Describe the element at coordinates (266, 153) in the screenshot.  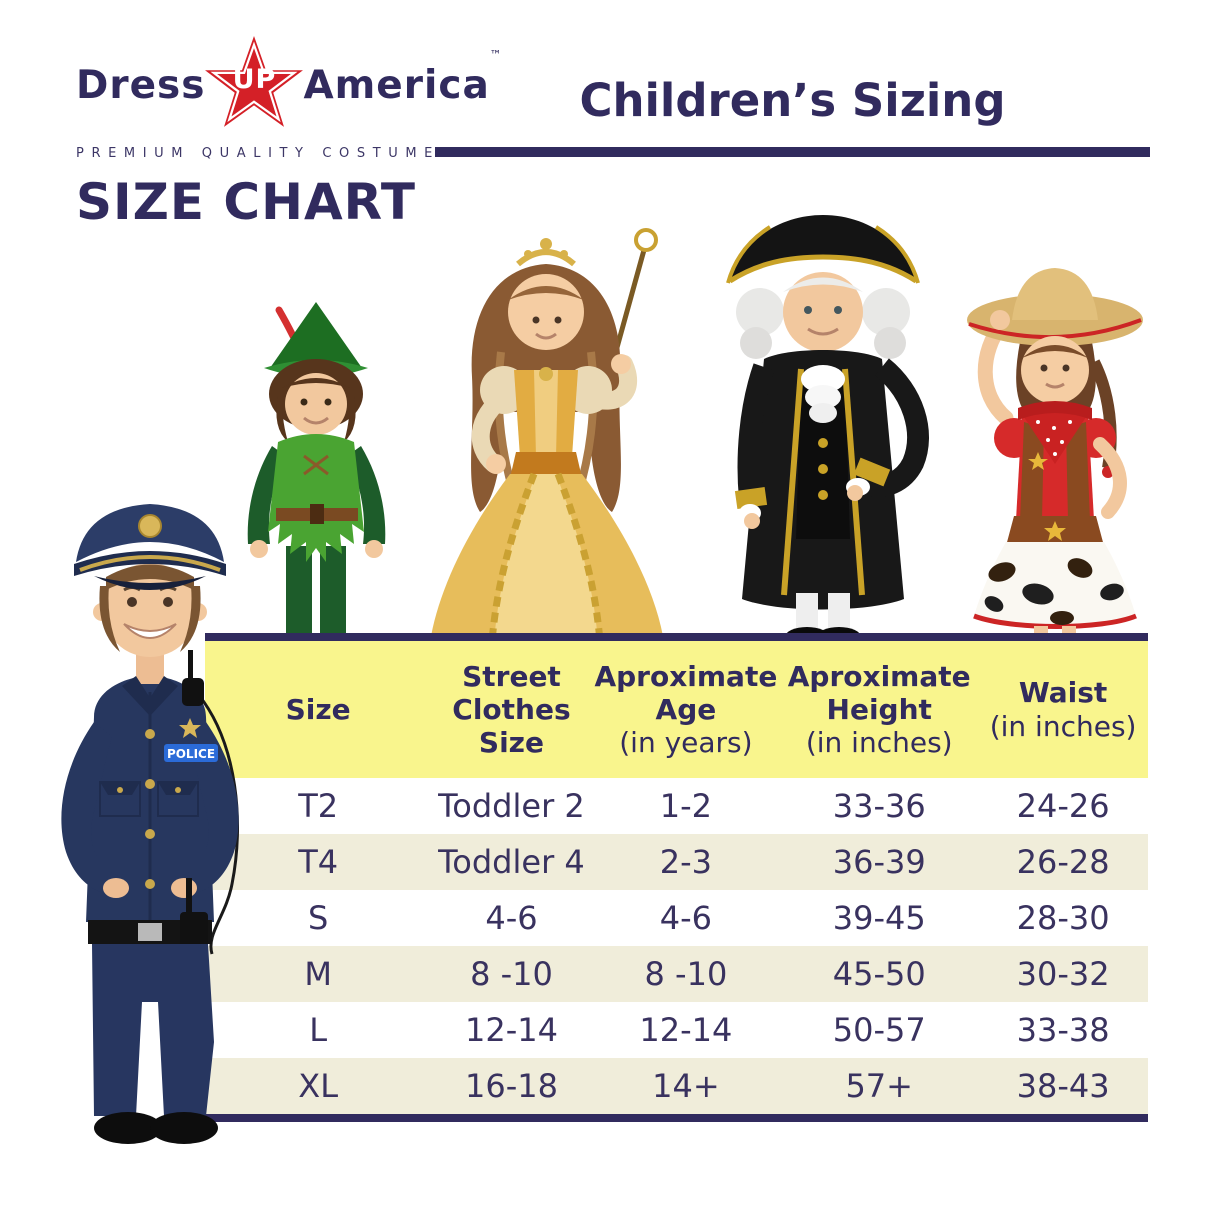
I see `brand-tagline: PREMIUM QUALITY COSTUMES` at that location.